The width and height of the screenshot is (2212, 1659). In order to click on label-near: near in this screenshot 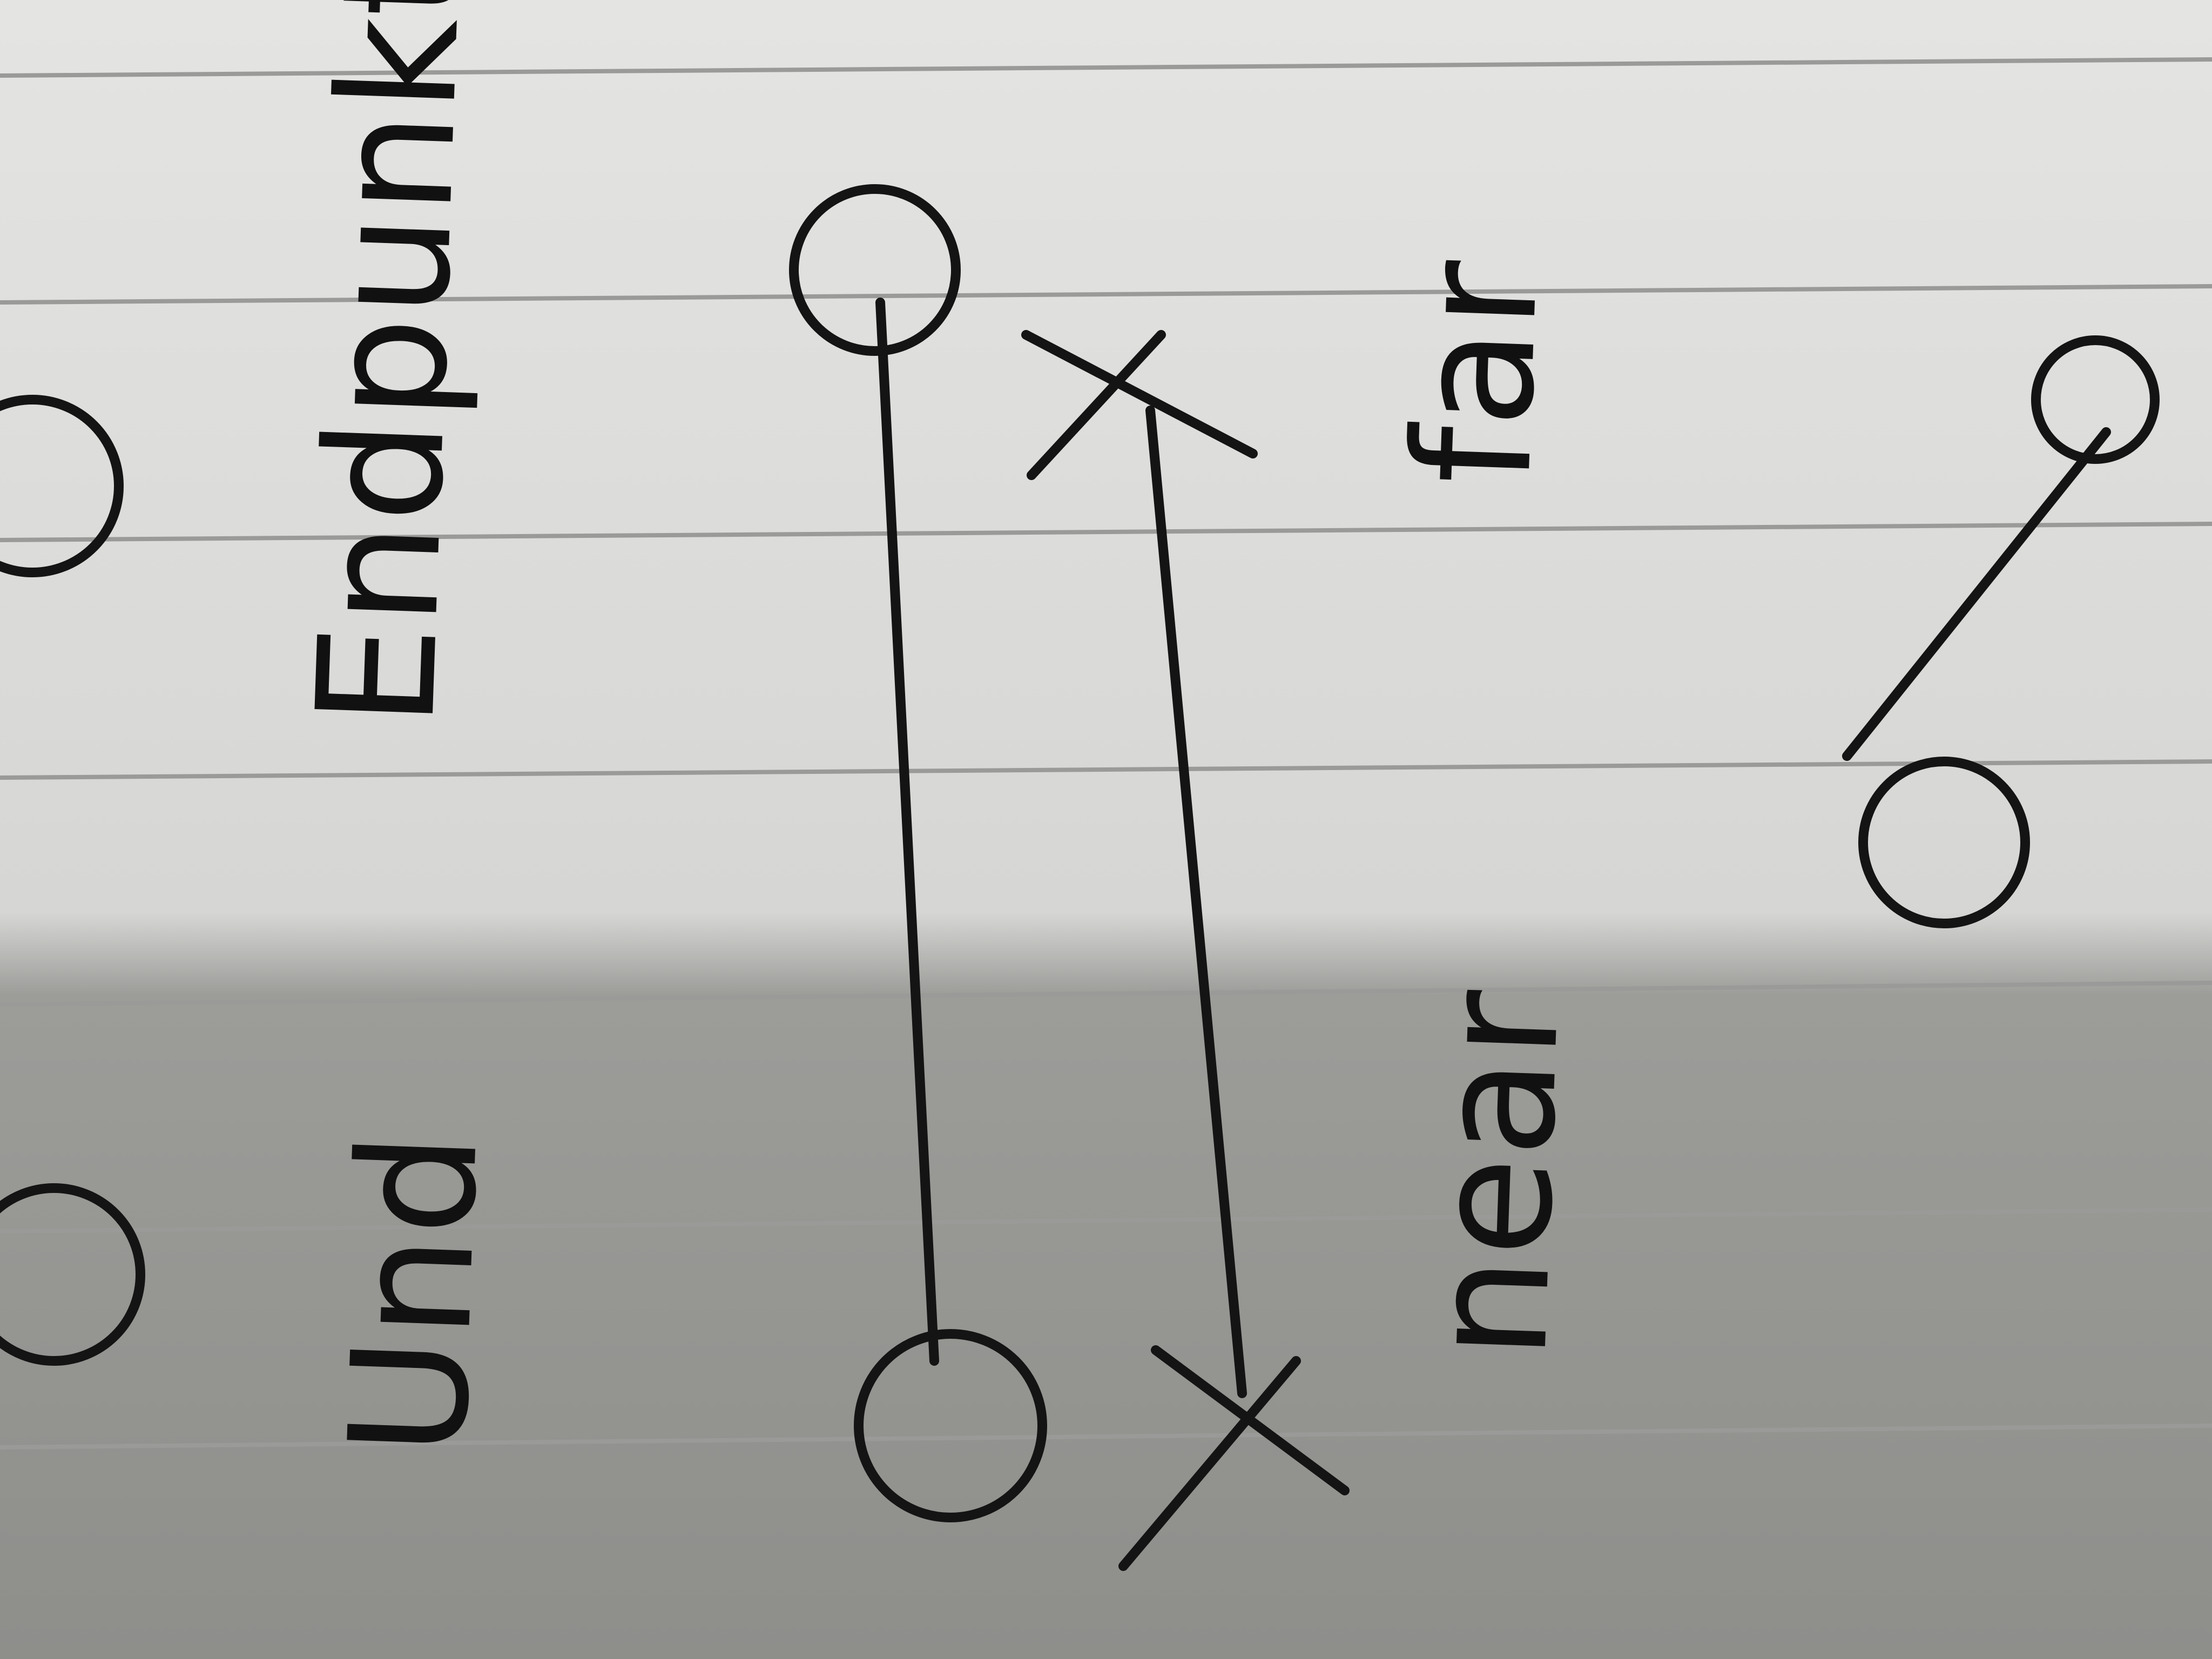, I will do `click(1495, 1174)`.